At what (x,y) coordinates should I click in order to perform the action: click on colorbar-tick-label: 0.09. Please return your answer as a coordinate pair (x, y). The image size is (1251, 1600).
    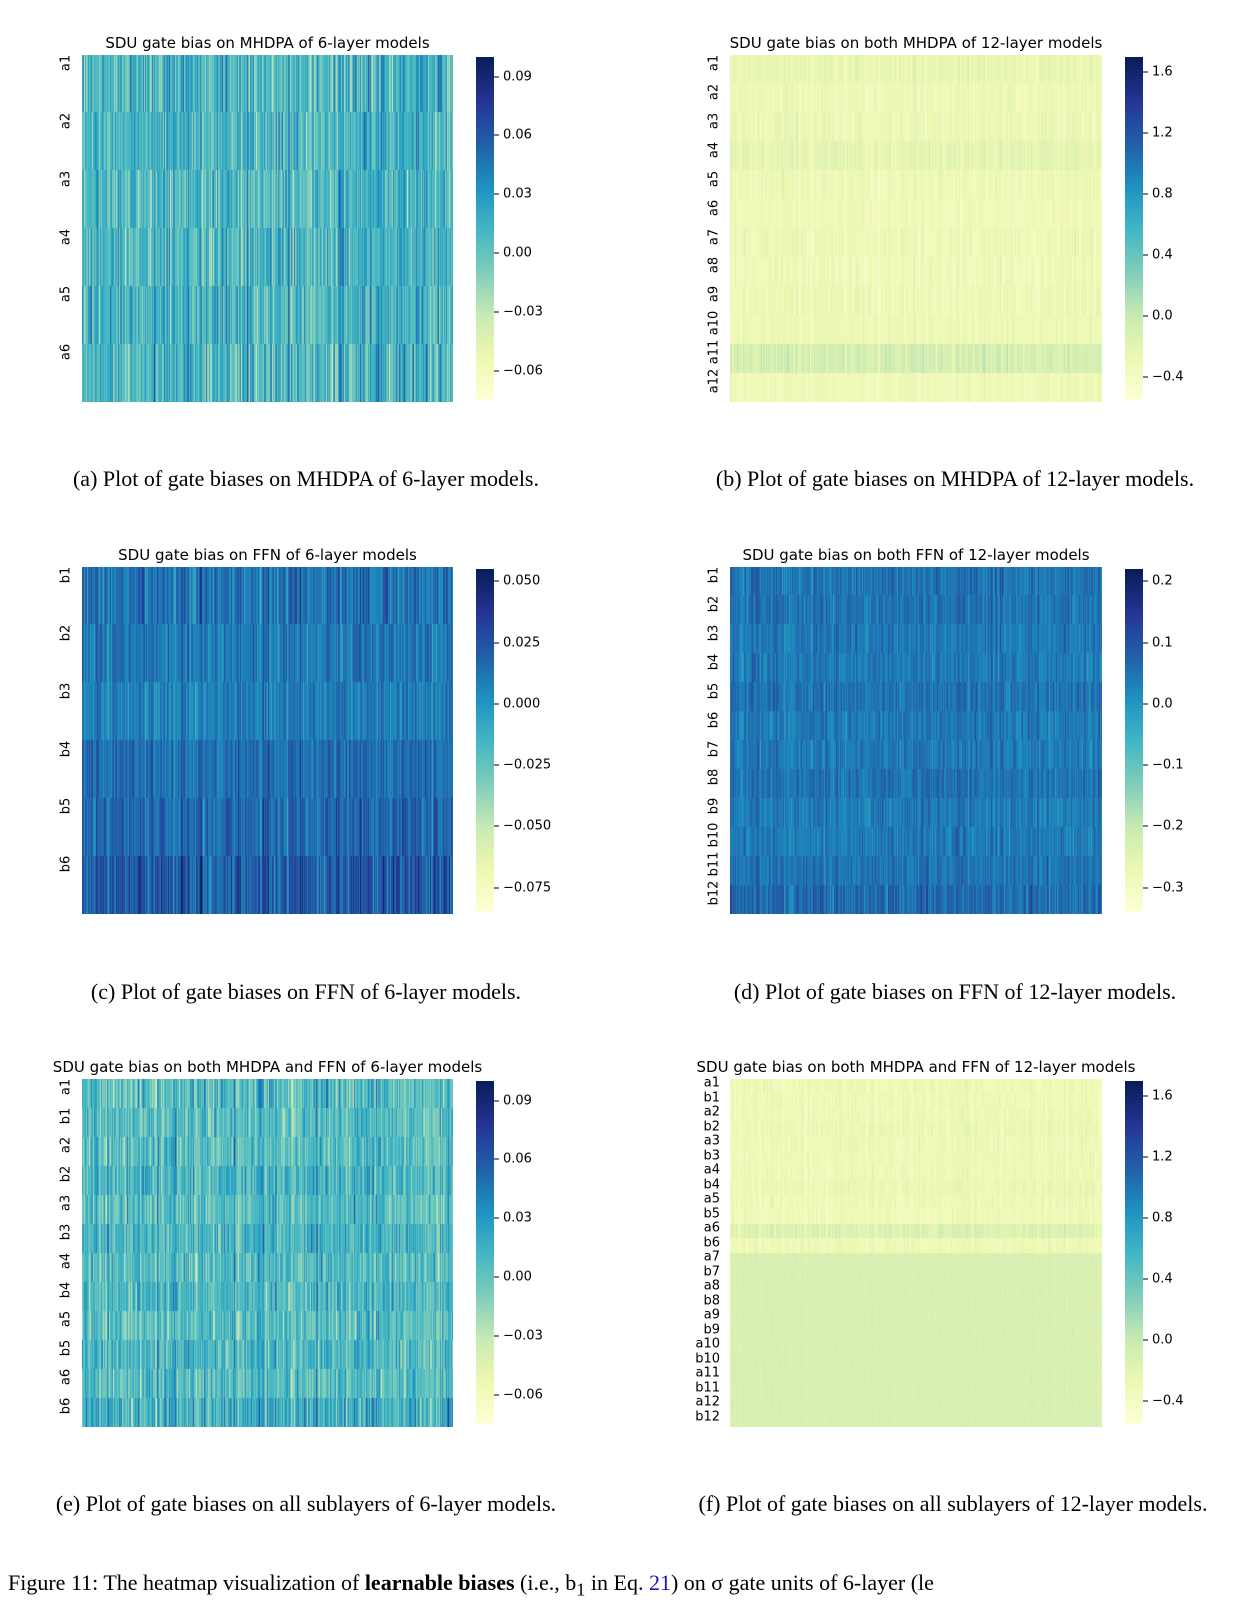
    Looking at the image, I should click on (513, 1100).